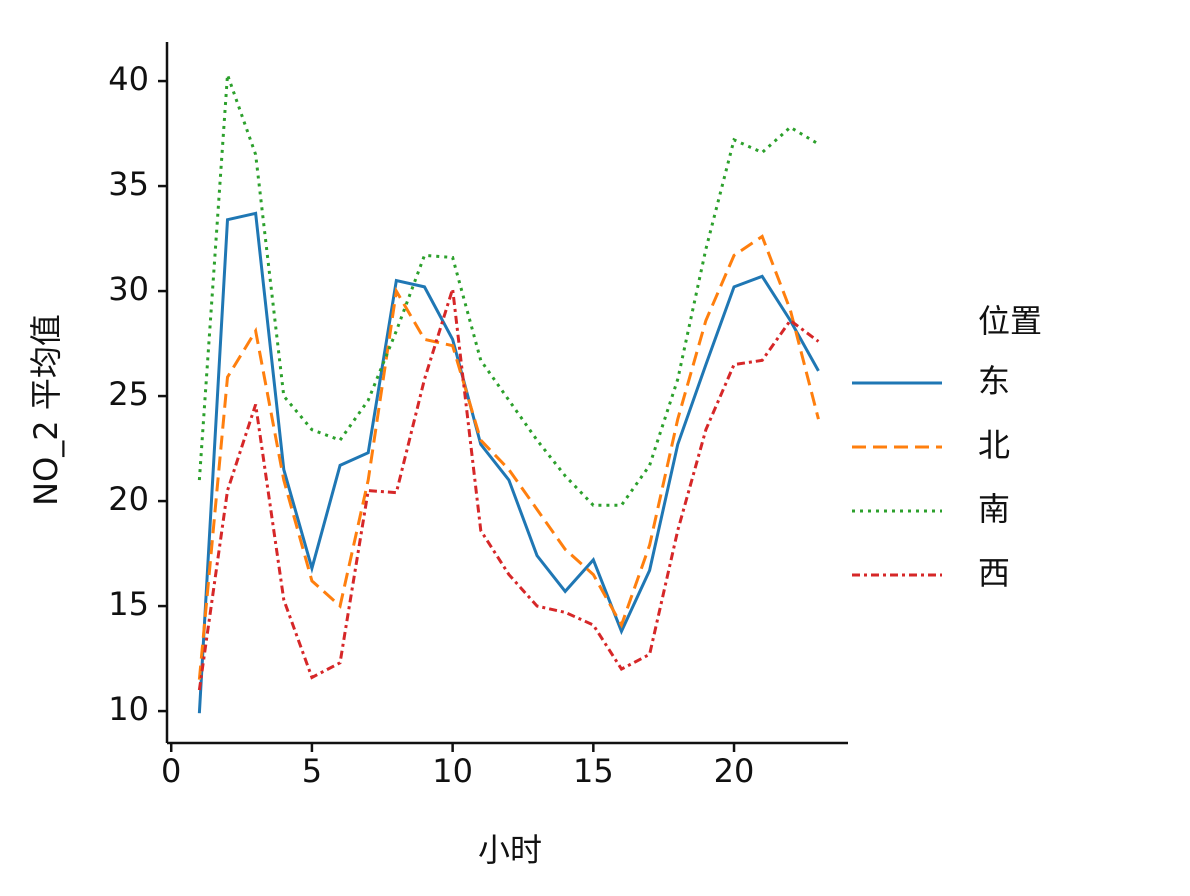 The height and width of the screenshot is (896, 1190). What do you see at coordinates (994, 381) in the screenshot?
I see `legend-label: 东` at bounding box center [994, 381].